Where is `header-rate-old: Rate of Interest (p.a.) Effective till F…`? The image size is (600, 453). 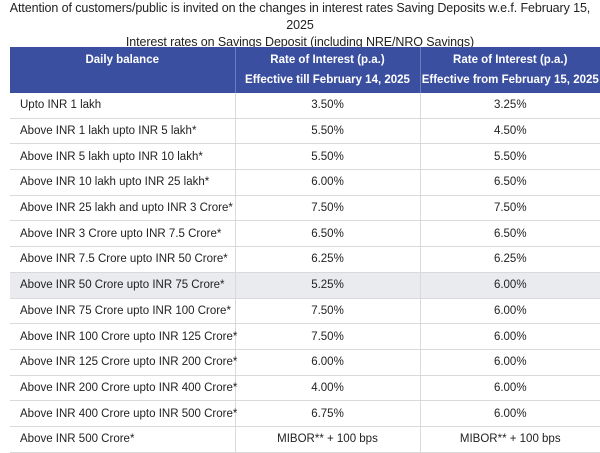
header-rate-old: Rate of Interest (p.a.) Effective till F… is located at coordinates (327, 70).